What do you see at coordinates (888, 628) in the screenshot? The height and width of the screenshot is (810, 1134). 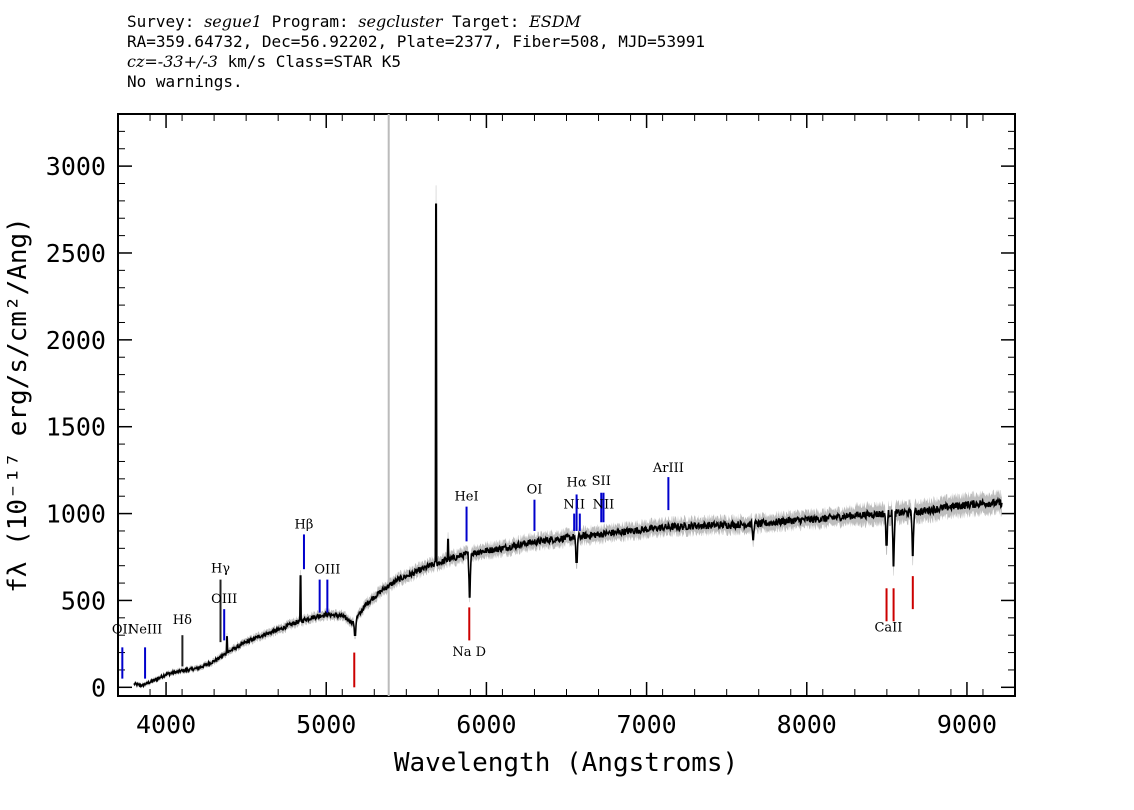 I see `absorption-line-label: CaII` at bounding box center [888, 628].